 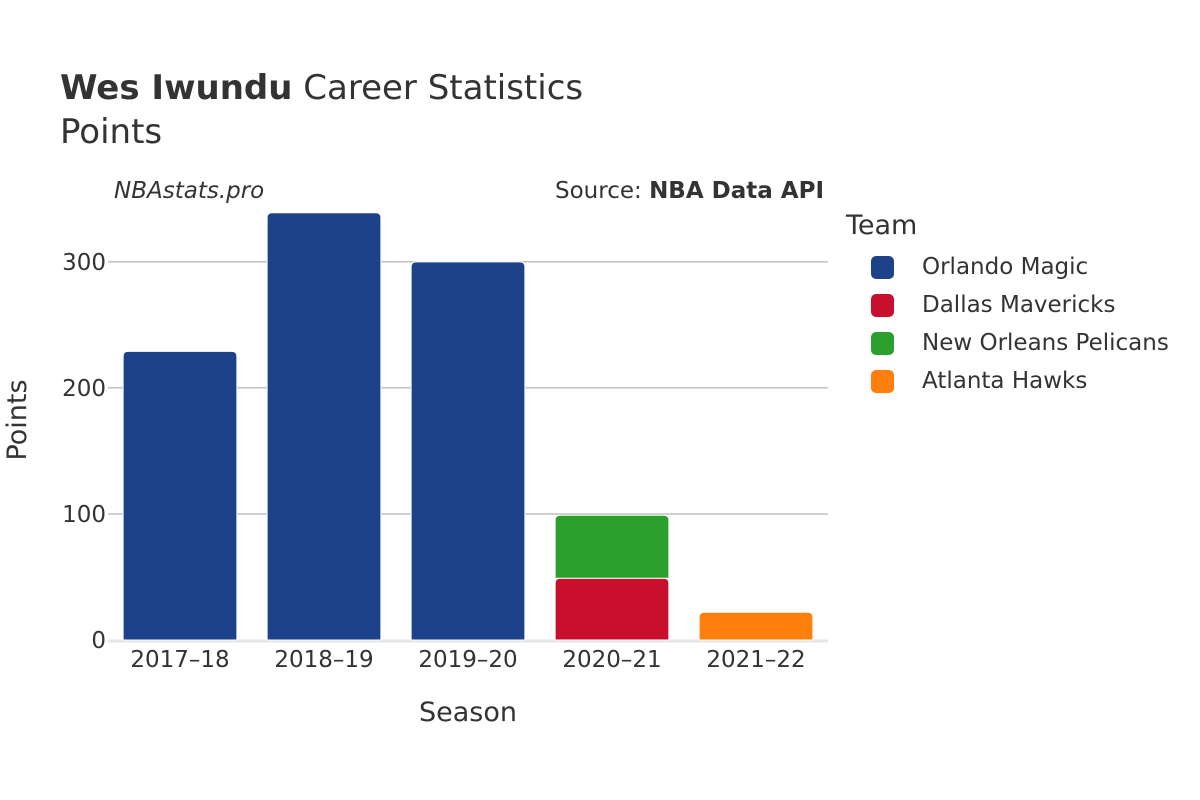 I want to click on source-credit: Source: NBA Data API, so click(x=689, y=191).